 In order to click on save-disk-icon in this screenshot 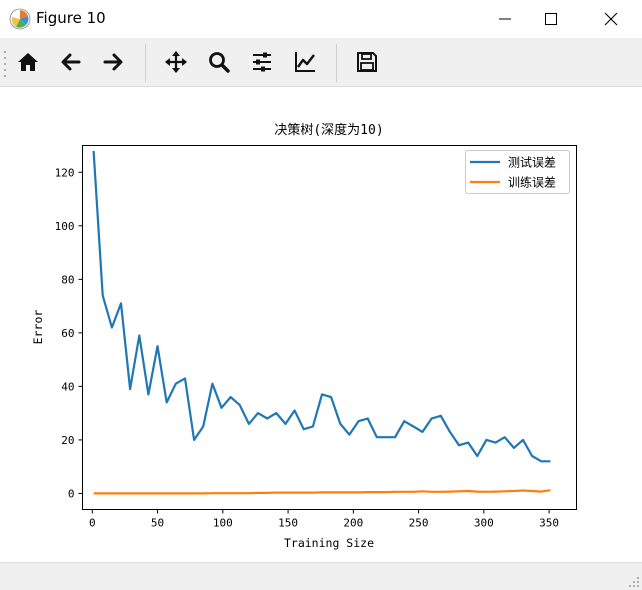, I will do `click(367, 62)`.